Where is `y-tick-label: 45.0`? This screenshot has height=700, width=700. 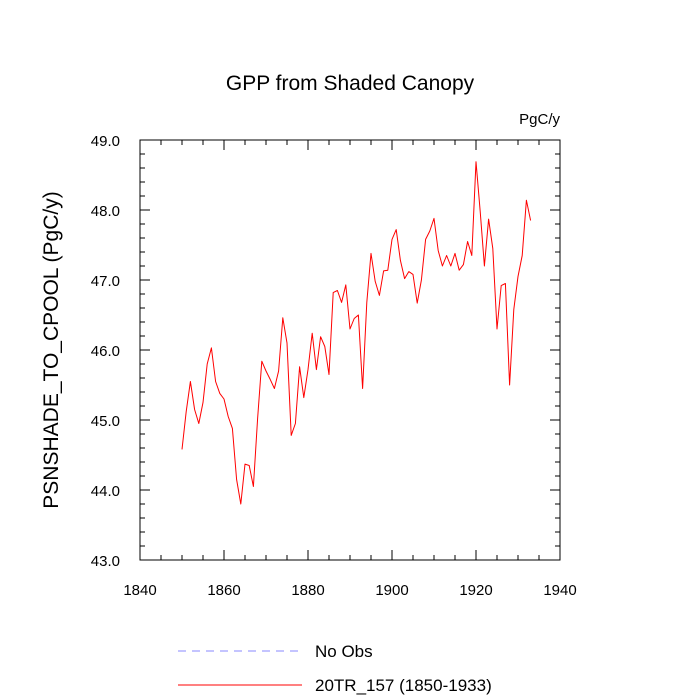
y-tick-label: 45.0 is located at coordinates (105, 421).